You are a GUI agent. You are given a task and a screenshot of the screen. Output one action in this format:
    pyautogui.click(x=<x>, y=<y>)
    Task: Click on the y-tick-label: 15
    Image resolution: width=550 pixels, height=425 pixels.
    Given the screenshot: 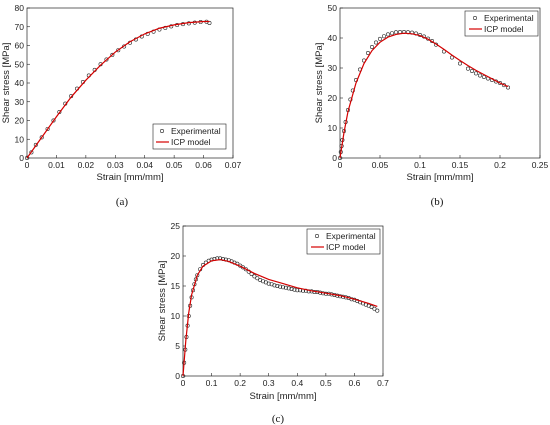 What is the action you would take?
    pyautogui.click(x=176, y=286)
    